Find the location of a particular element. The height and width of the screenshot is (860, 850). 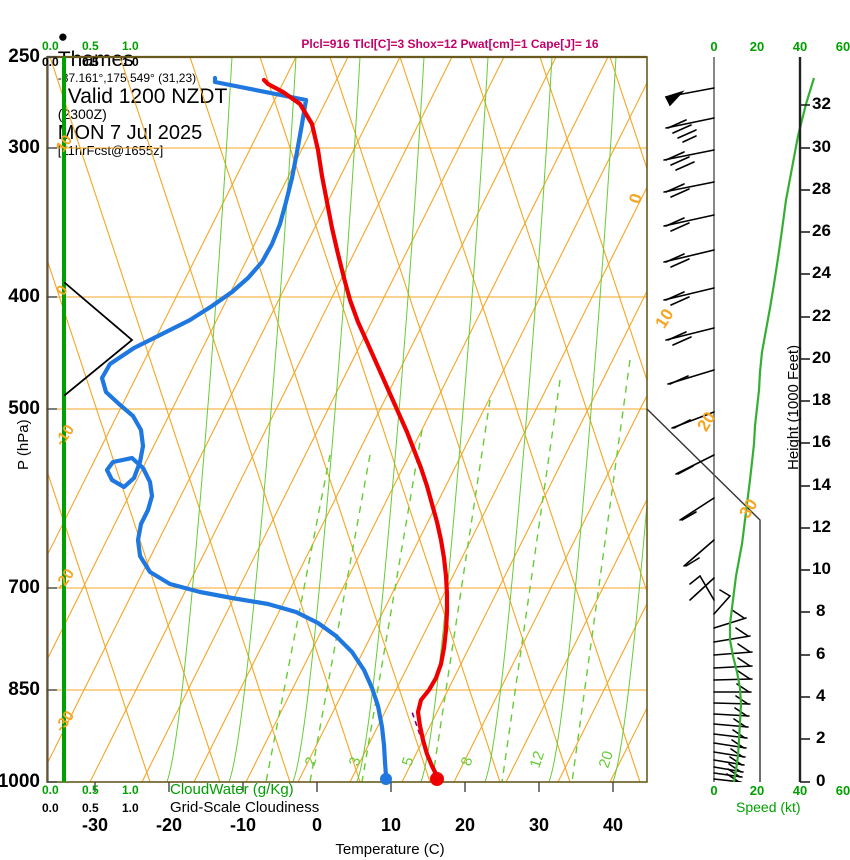

cloudiness-top-tick-2: 1.0 is located at coordinates (130, 62).